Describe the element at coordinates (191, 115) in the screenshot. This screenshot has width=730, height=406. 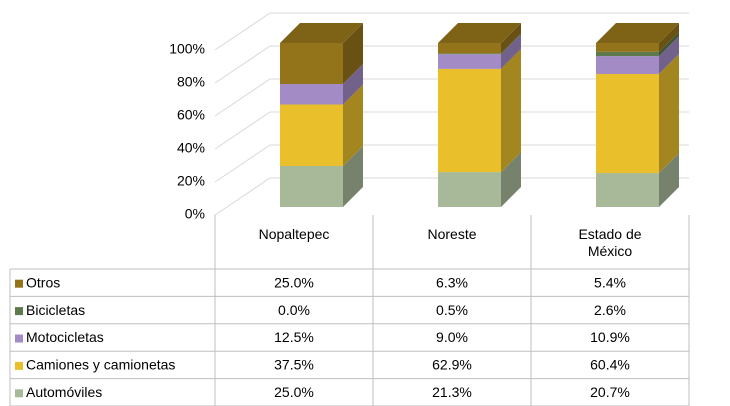
I see `y-tick-label: 60%` at that location.